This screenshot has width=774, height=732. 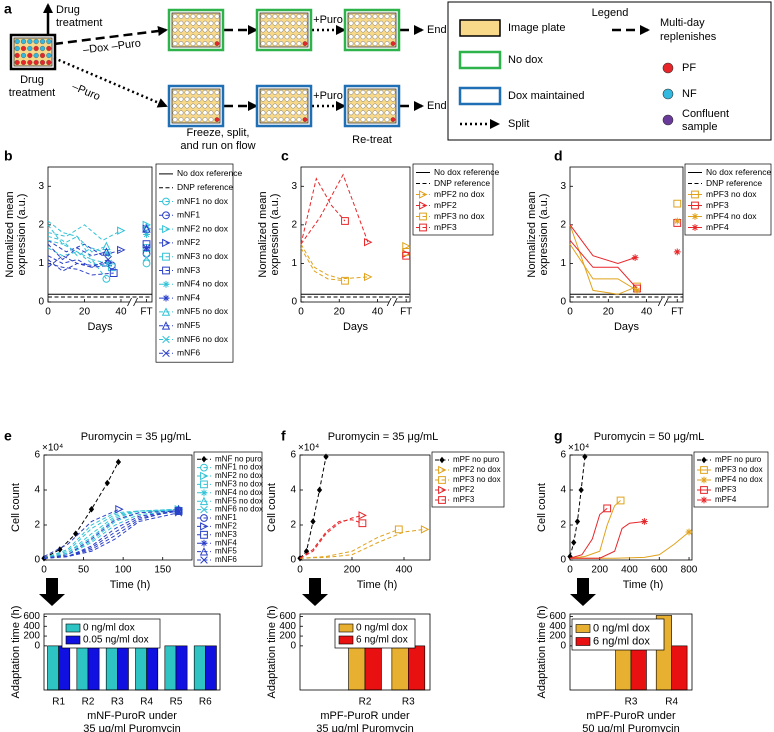 I want to click on x-tick-label: 200, so click(x=599, y=570).